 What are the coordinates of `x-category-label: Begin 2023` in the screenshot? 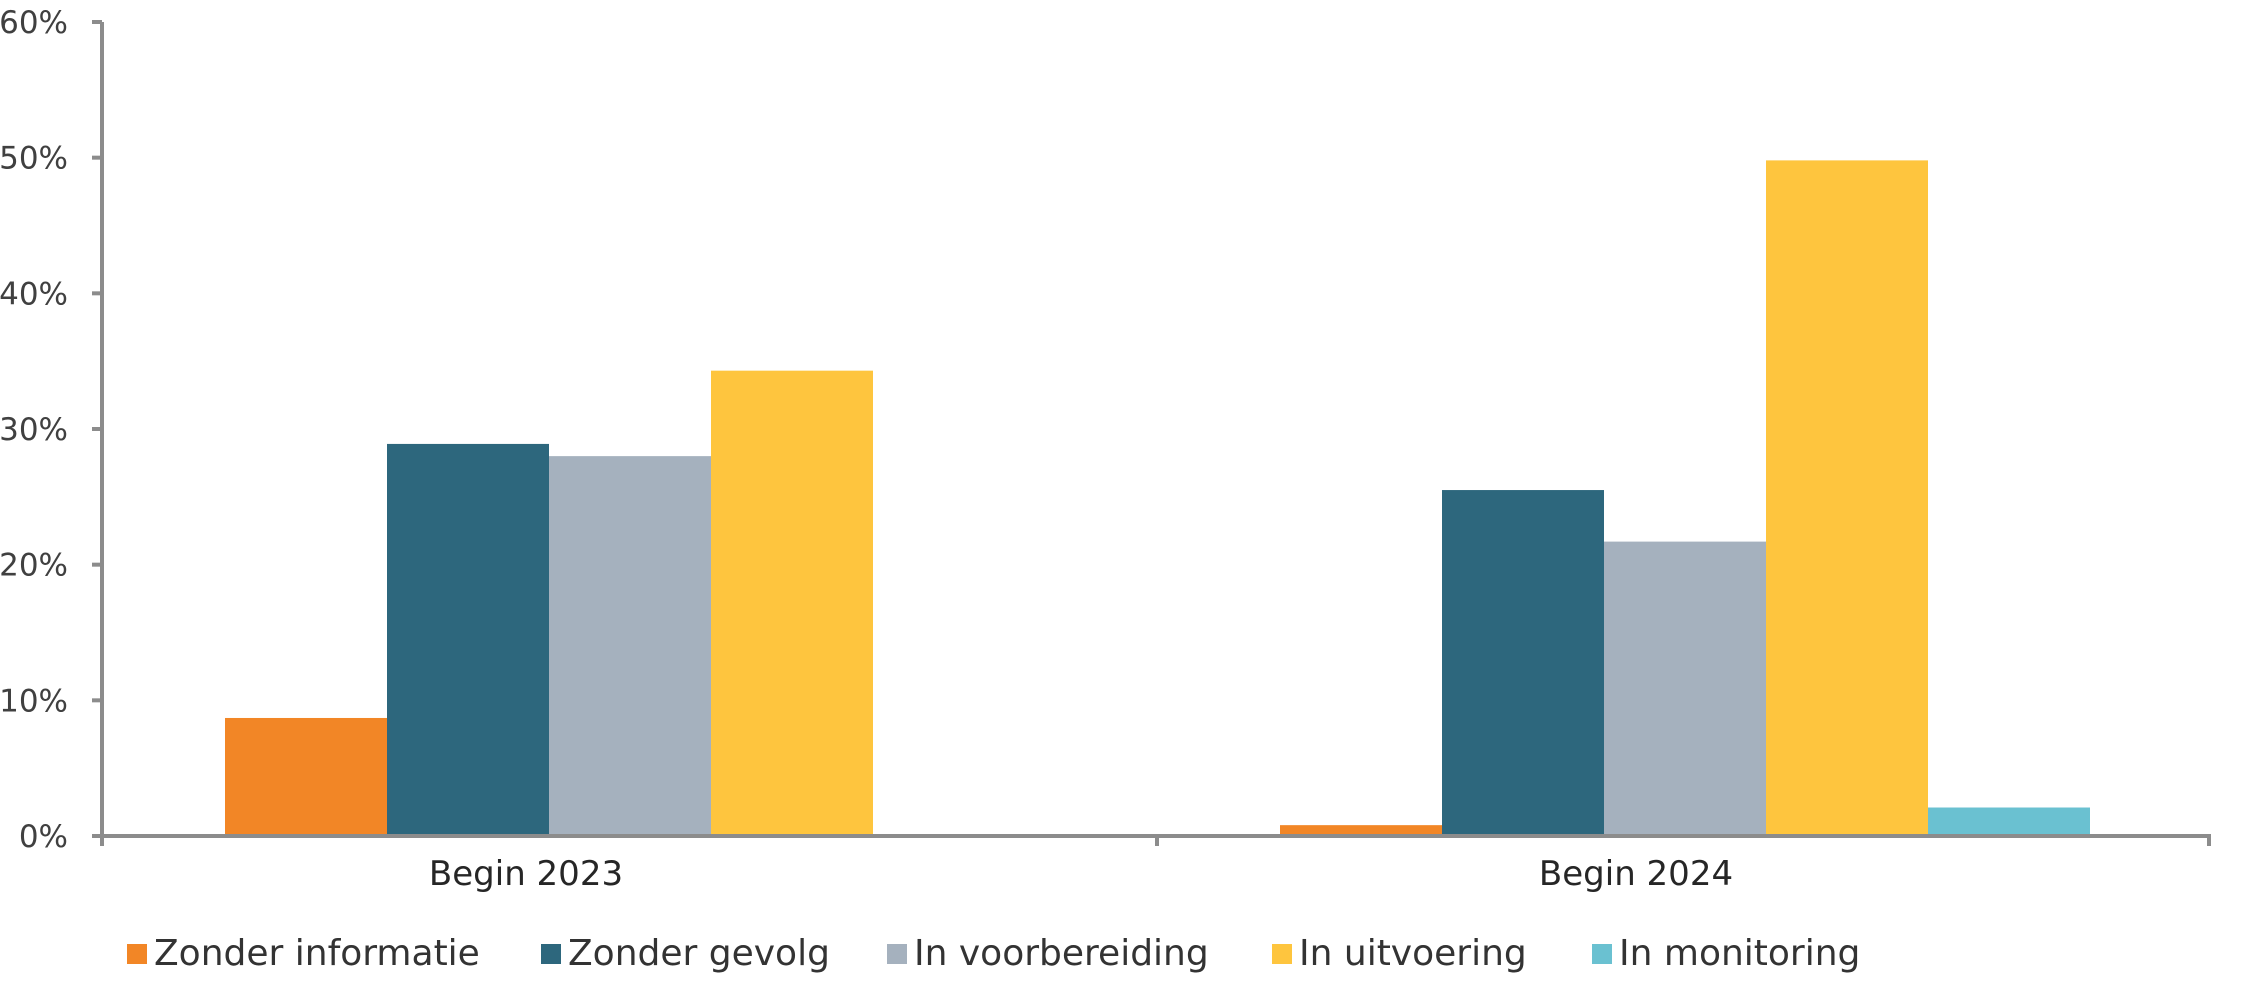 It's located at (526, 874).